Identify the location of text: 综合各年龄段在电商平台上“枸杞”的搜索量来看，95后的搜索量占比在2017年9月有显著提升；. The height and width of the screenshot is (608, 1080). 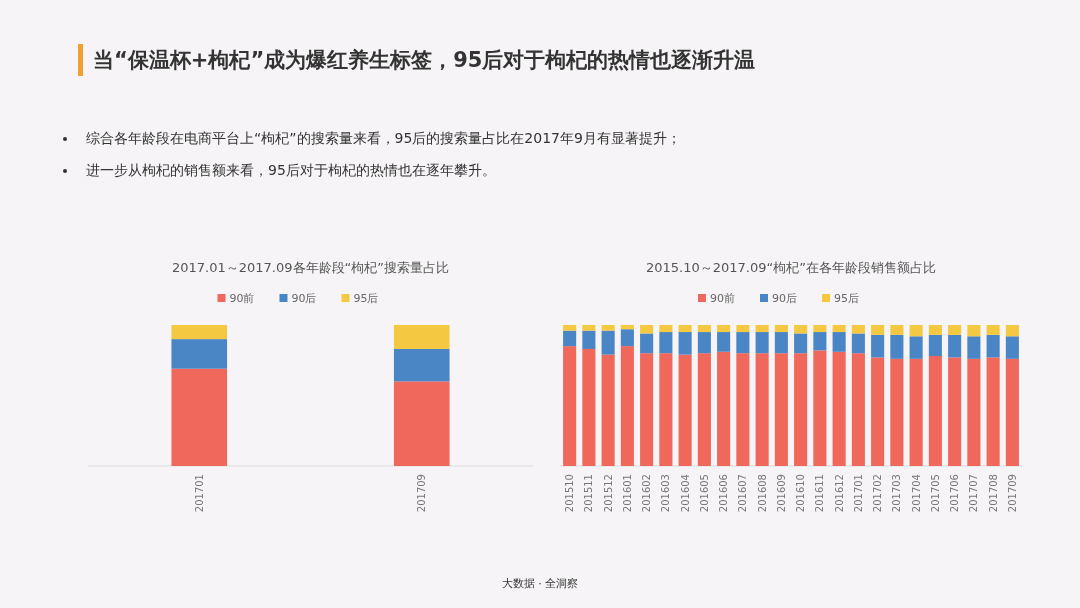
(383, 139).